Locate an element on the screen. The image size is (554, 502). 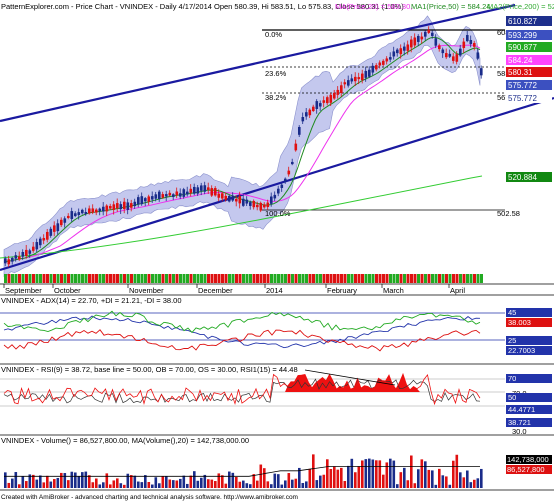
svg-text: 25 is located at coordinates (512, 340).